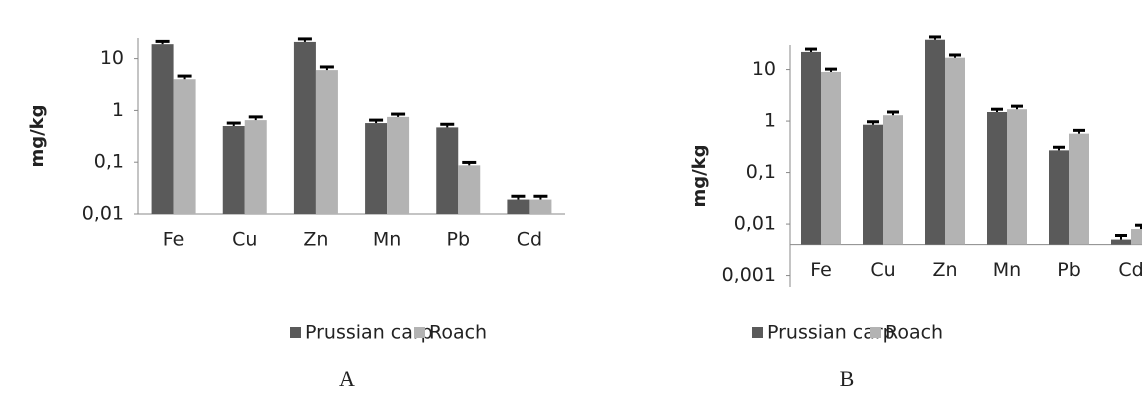 The width and height of the screenshot is (1142, 396). Describe the element at coordinates (347, 378) in the screenshot. I see `panel-label: A` at that location.